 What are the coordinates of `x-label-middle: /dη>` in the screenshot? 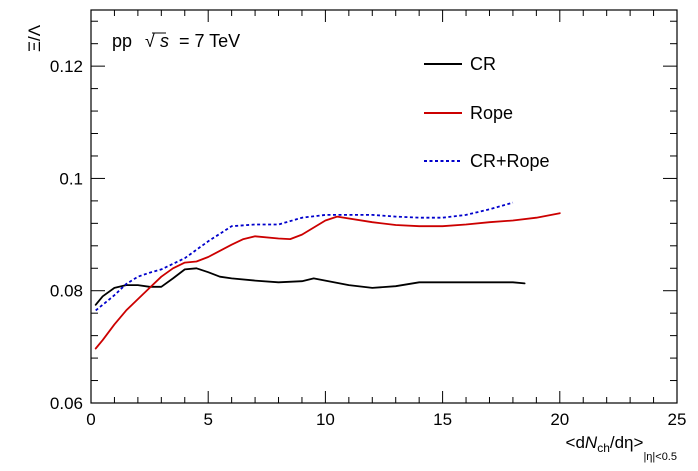 It's located at (627, 442).